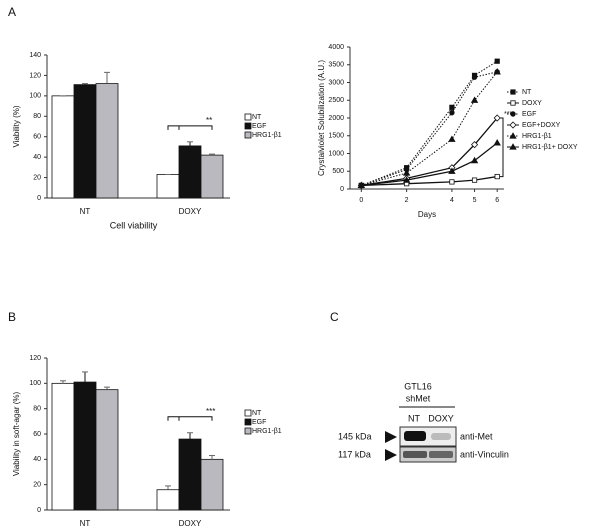 The height and width of the screenshot is (532, 600). I want to click on kda-marker: 145 kDa, so click(355, 436).